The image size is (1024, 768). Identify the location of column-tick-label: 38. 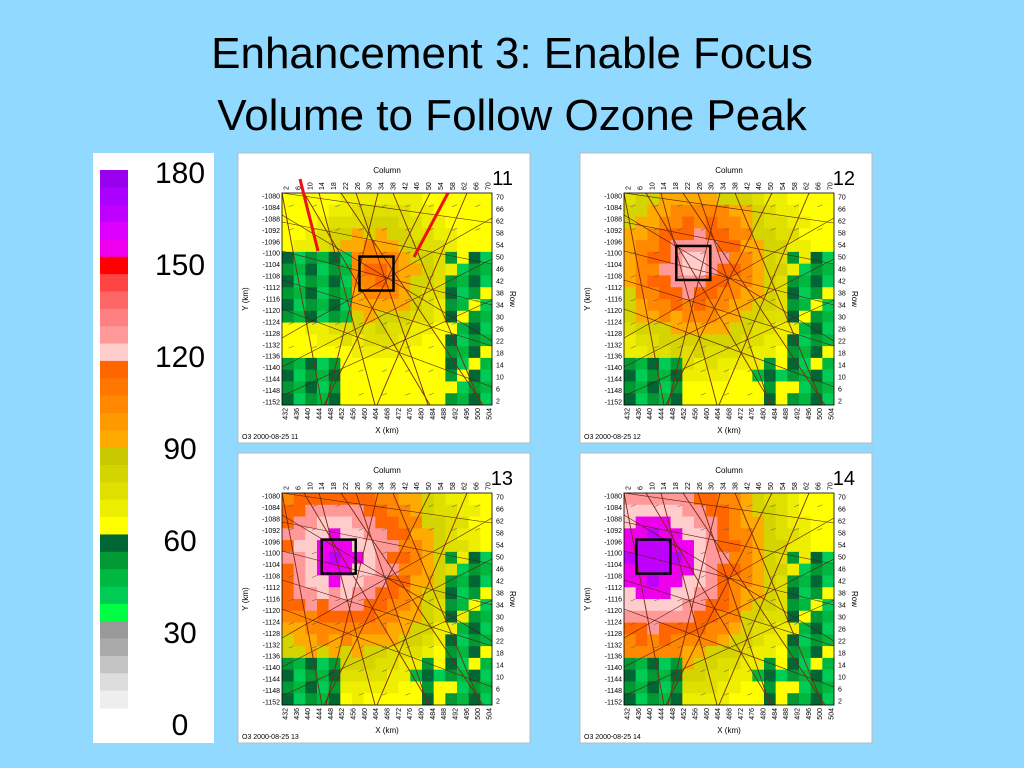
(735, 186).